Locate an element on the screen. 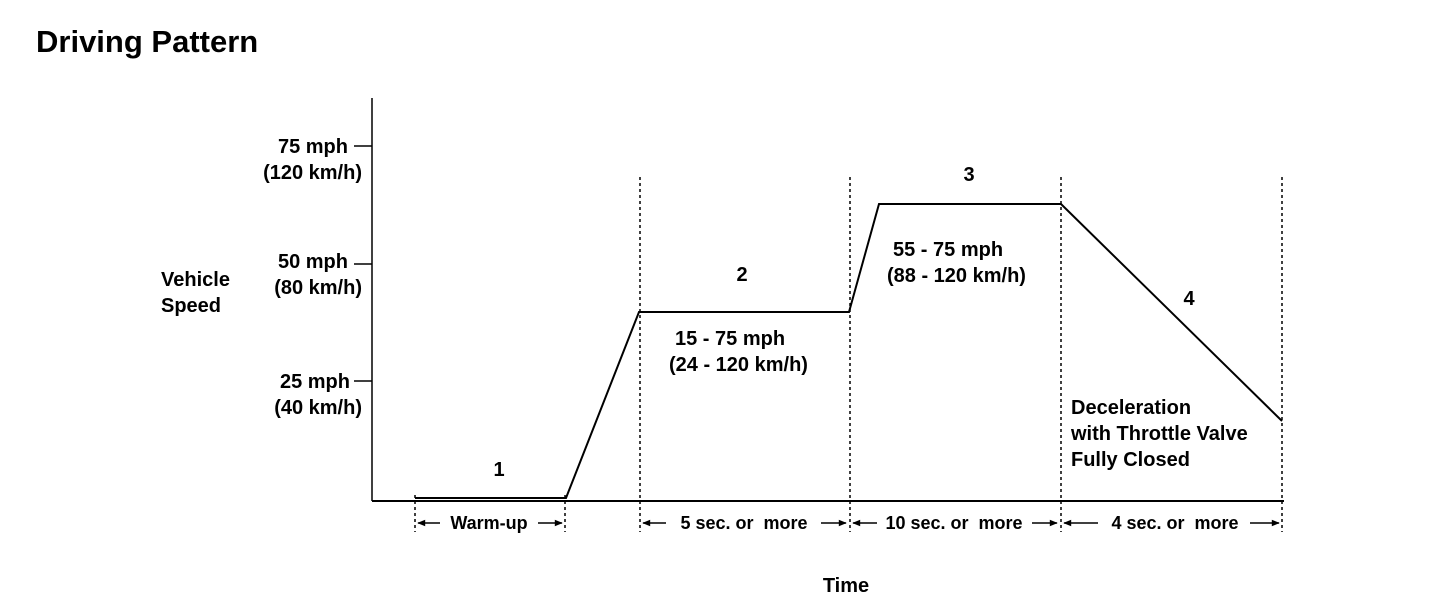  y-tick-label-kmh: (40 km/h) is located at coordinates (318, 408).